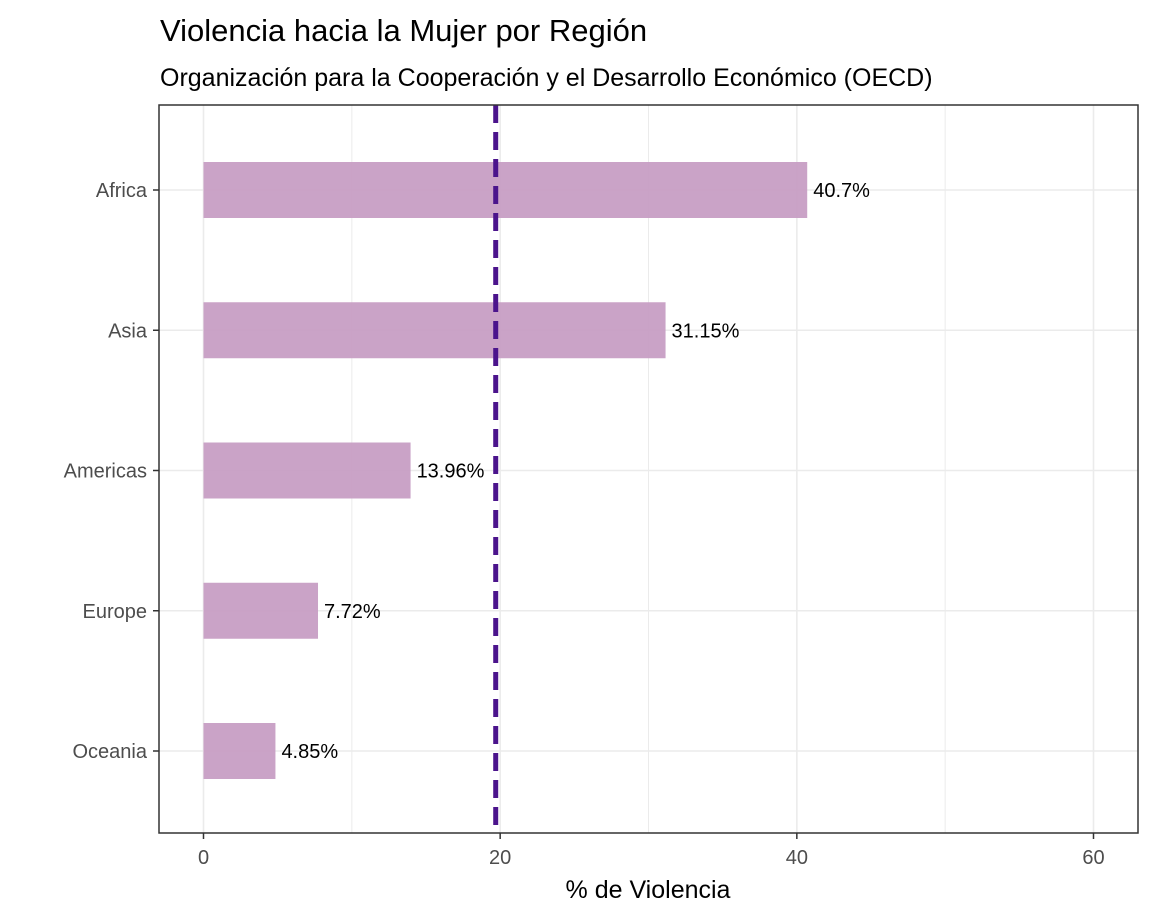 The image size is (1152, 921). Describe the element at coordinates (203, 858) in the screenshot. I see `x-tick-label: 0` at that location.